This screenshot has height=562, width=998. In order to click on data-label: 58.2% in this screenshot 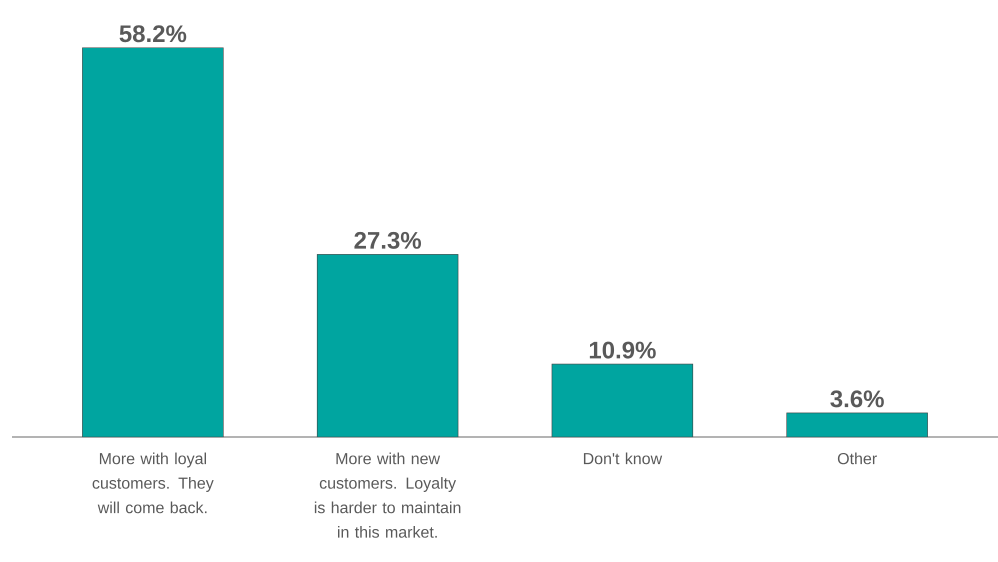, I will do `click(153, 33)`.